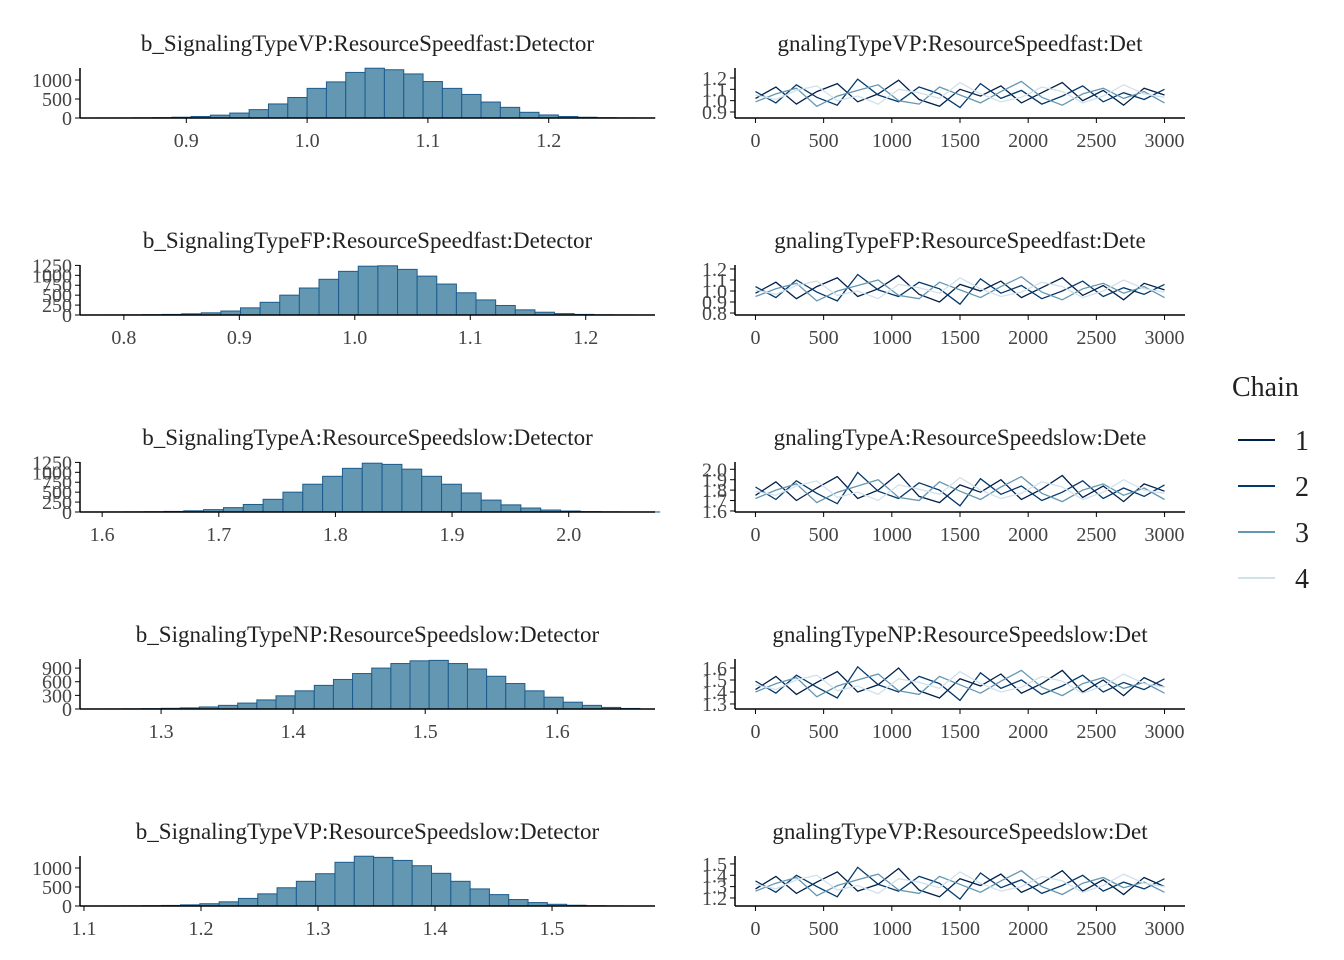 The width and height of the screenshot is (1344, 960). What do you see at coordinates (67, 513) in the screenshot?
I see `y-tick-label: 0` at bounding box center [67, 513].